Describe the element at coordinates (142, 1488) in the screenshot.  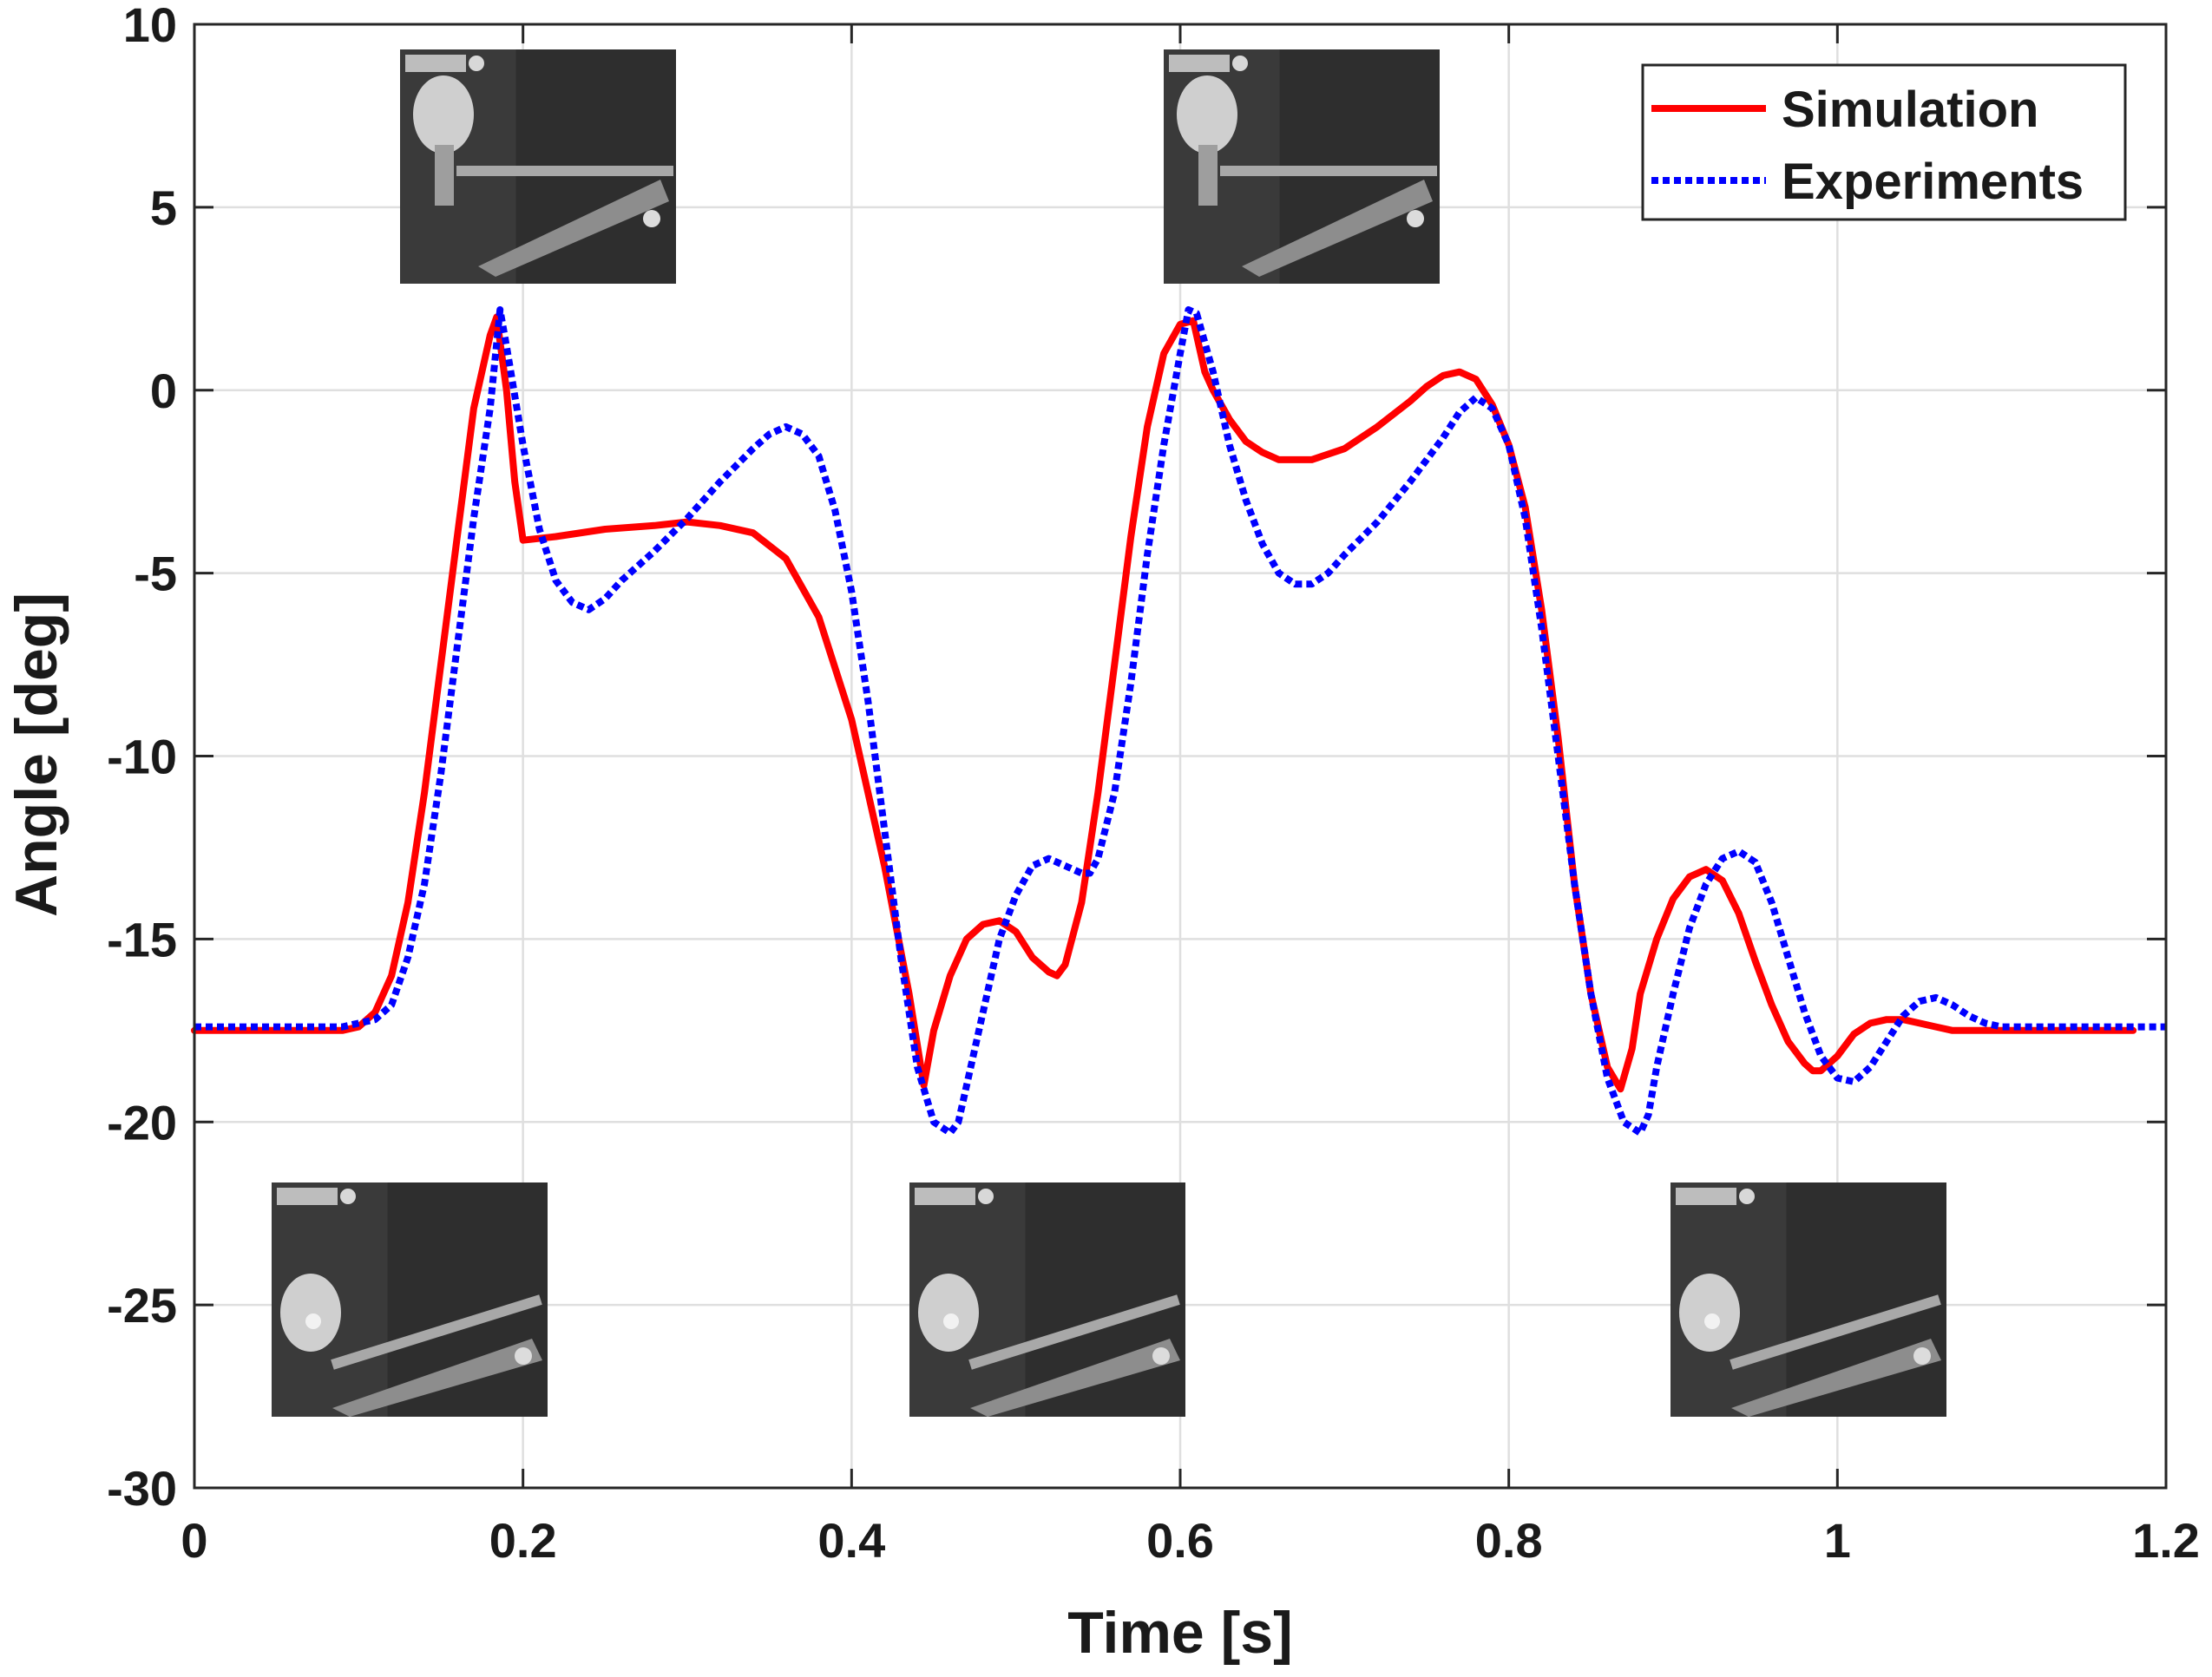
I see `y-tick-label: -30` at that location.